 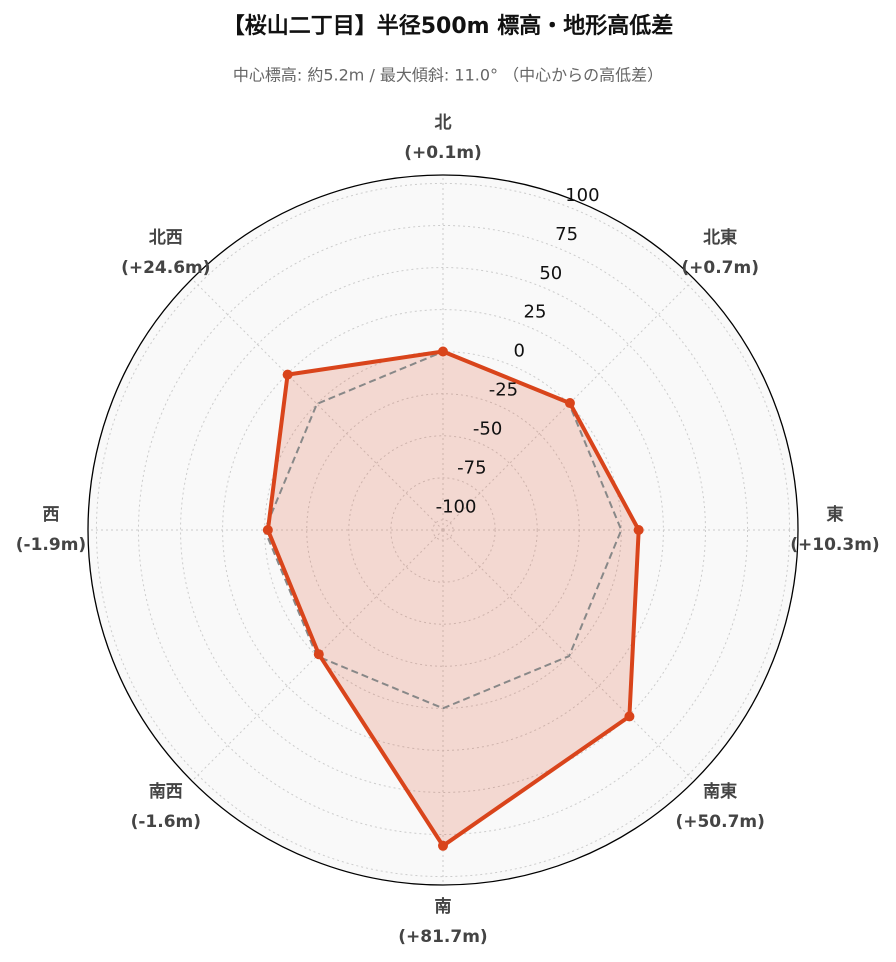 I want to click on r-tick-label: 0, so click(x=518, y=351).